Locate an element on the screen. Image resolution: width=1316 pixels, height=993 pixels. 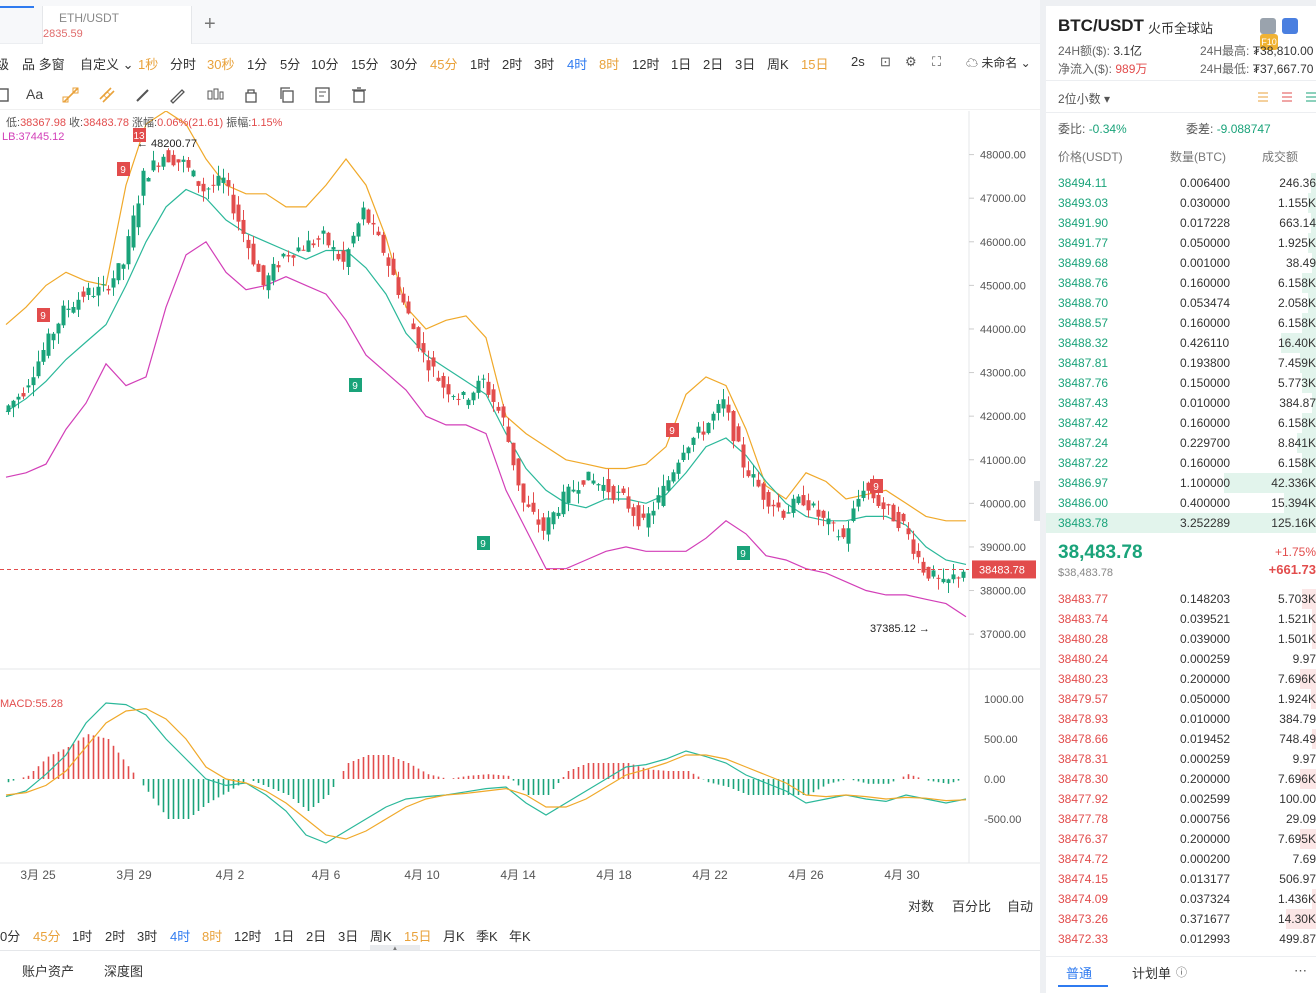
tab-account-assets: 账户资产 is located at coordinates (48, 971).